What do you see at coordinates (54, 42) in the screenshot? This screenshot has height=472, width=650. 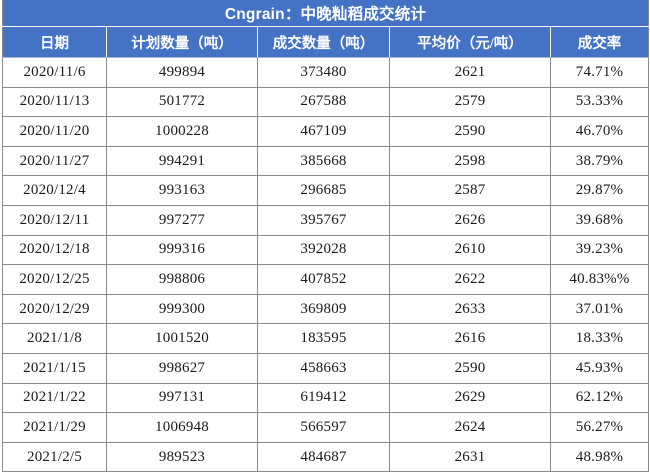 I see `column-header-date: 日期` at bounding box center [54, 42].